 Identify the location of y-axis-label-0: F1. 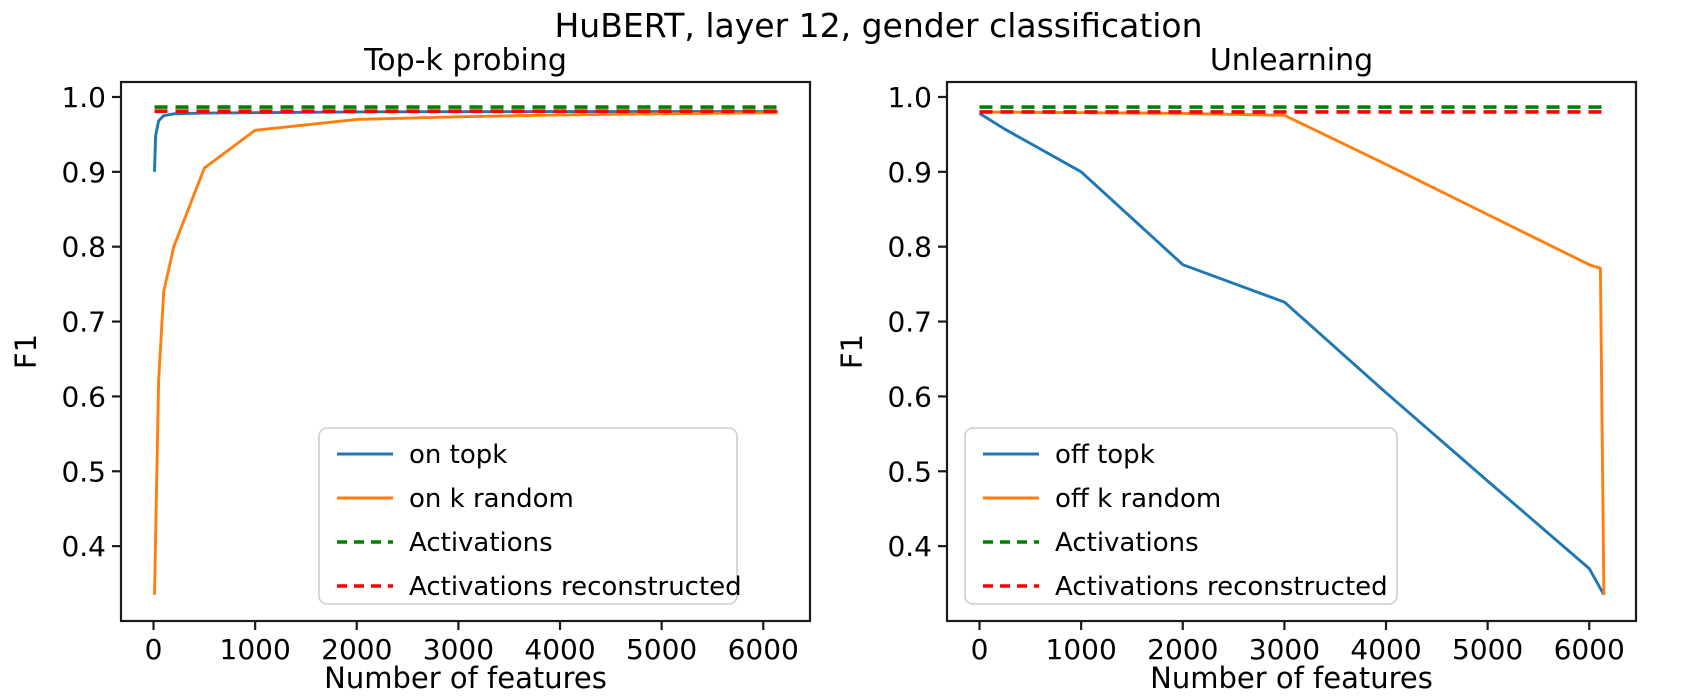
(26, 351).